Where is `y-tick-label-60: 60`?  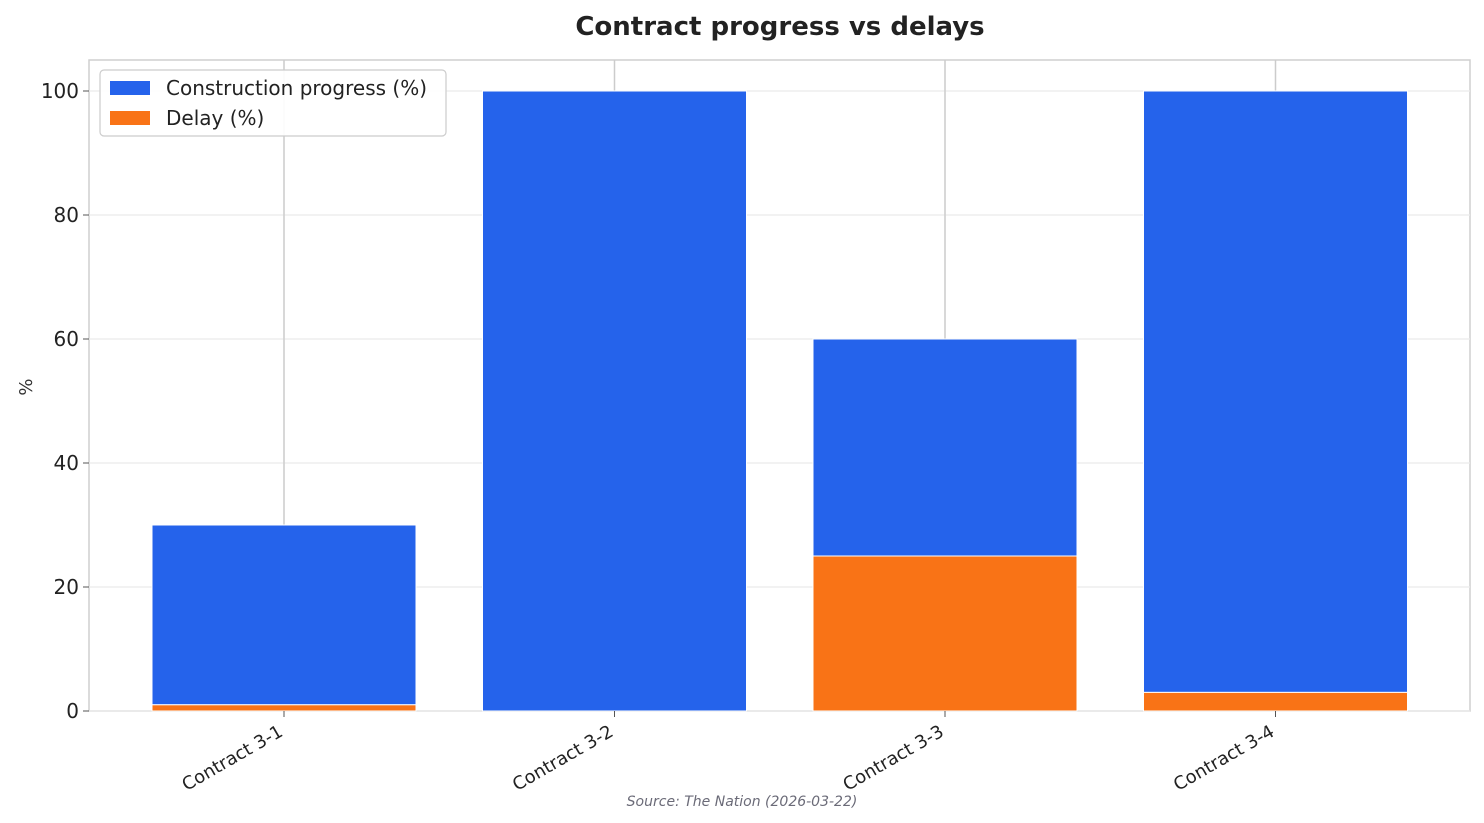
y-tick-label-60: 60 is located at coordinates (66, 339).